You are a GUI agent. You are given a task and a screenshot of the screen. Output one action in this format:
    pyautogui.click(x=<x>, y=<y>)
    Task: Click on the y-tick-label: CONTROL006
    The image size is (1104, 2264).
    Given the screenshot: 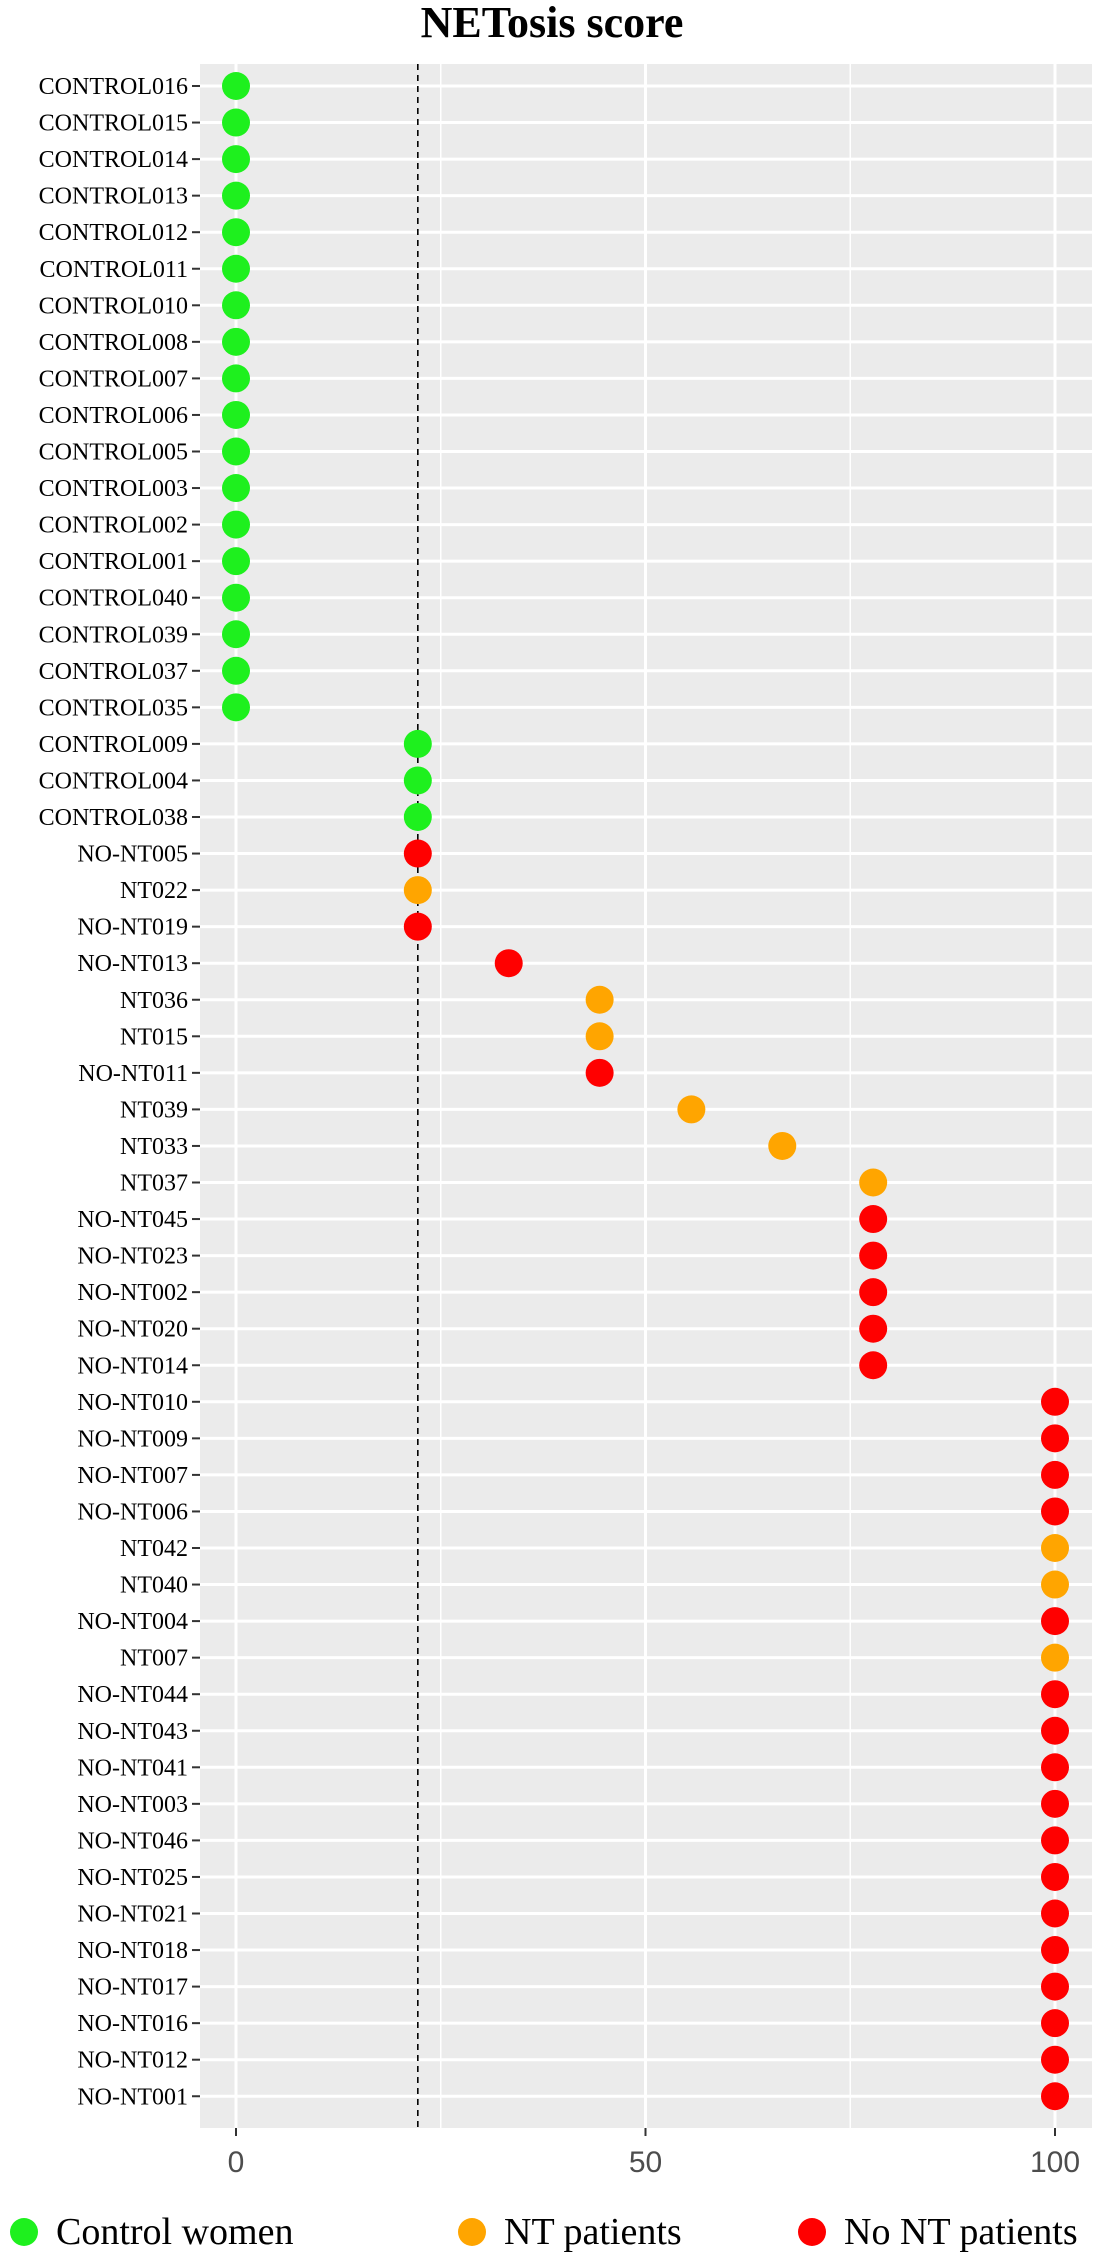 What is the action you would take?
    pyautogui.click(x=113, y=416)
    